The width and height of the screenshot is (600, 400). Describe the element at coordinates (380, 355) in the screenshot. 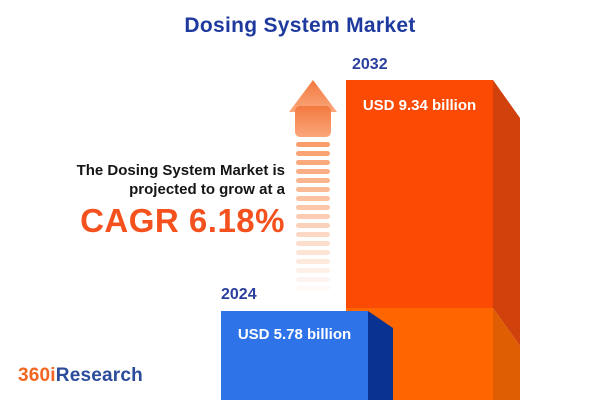

I see `bar-2024-side` at that location.